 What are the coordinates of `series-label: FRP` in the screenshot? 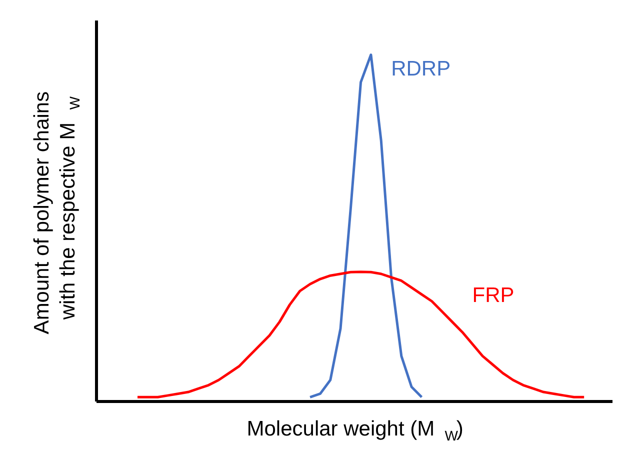 It's located at (493, 296).